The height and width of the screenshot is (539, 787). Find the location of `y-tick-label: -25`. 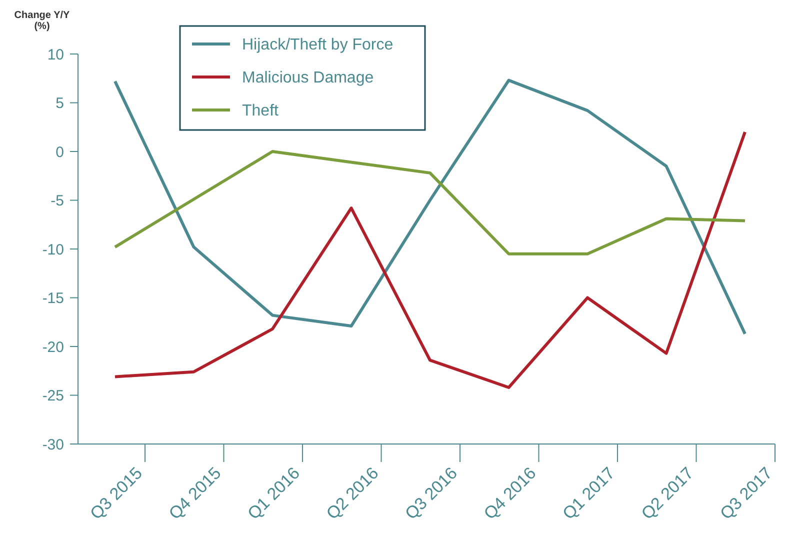

y-tick-label: -25 is located at coordinates (53, 396).